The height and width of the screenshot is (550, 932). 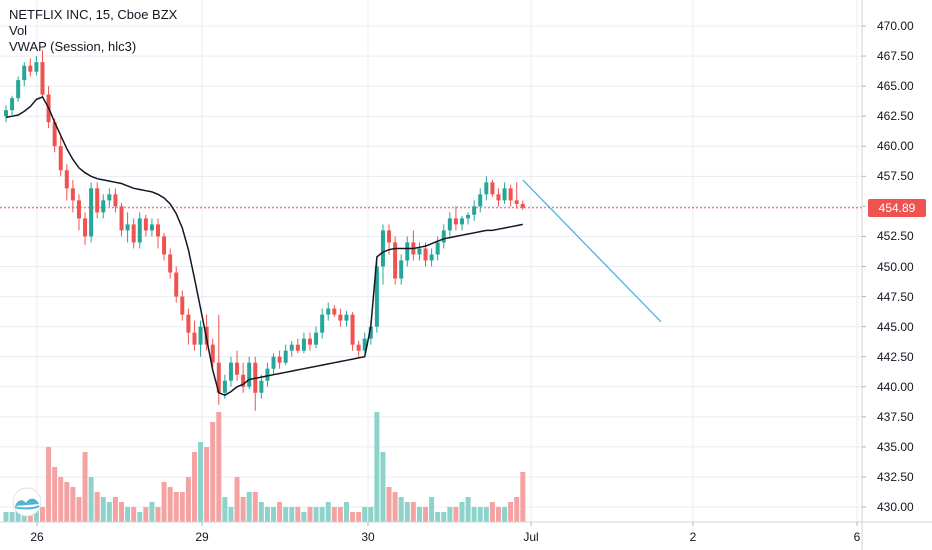 What do you see at coordinates (368, 537) in the screenshot?
I see `time-tick-label: 30` at bounding box center [368, 537].